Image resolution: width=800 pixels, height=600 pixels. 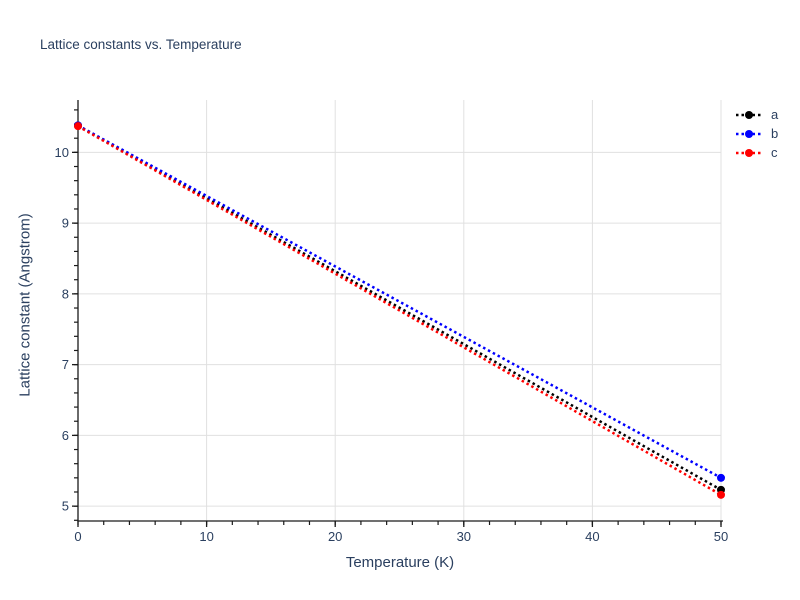 I want to click on legend-item-a: a, so click(x=756, y=114).